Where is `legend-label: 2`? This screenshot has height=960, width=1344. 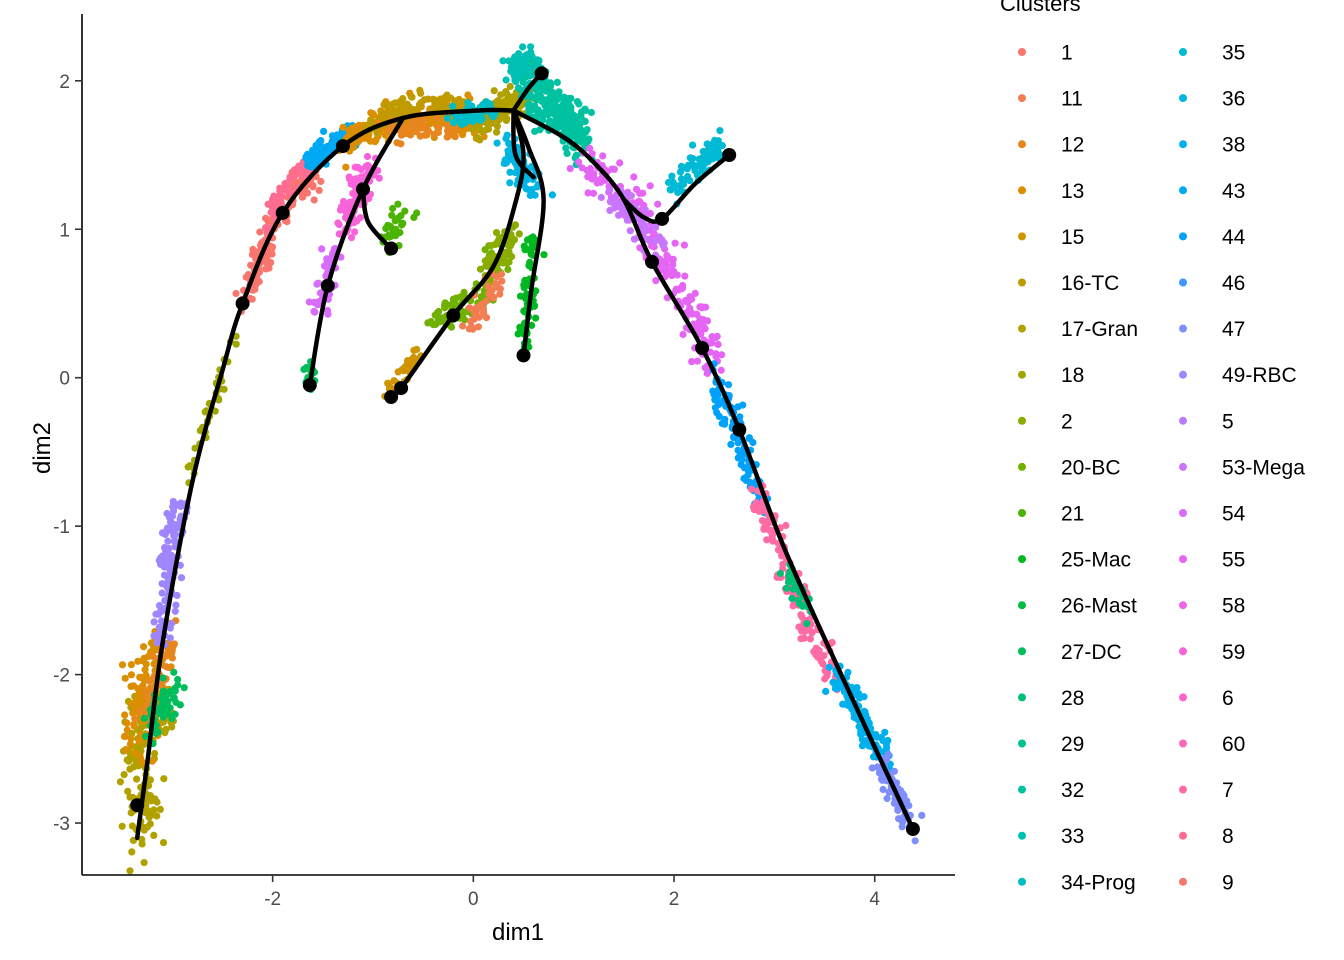 legend-label: 2 is located at coordinates (1067, 421).